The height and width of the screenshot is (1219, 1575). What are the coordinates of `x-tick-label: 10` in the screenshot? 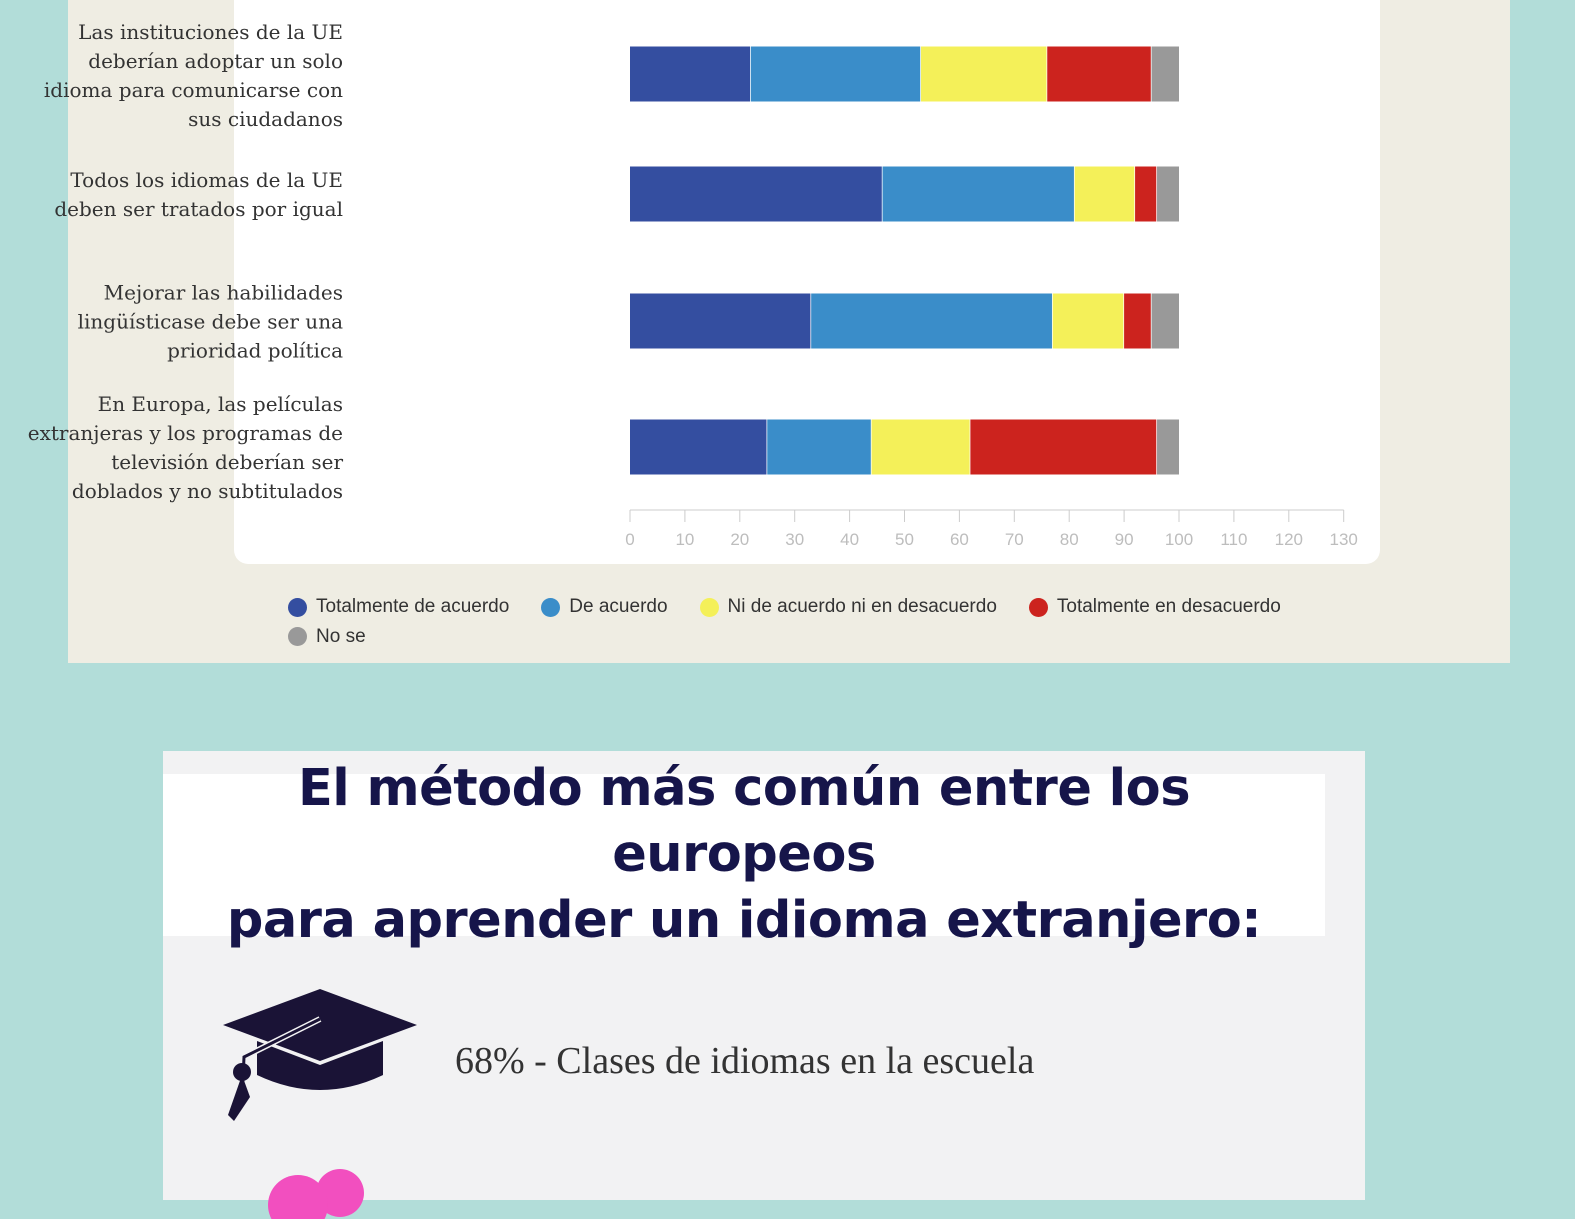 It's located at (684, 539).